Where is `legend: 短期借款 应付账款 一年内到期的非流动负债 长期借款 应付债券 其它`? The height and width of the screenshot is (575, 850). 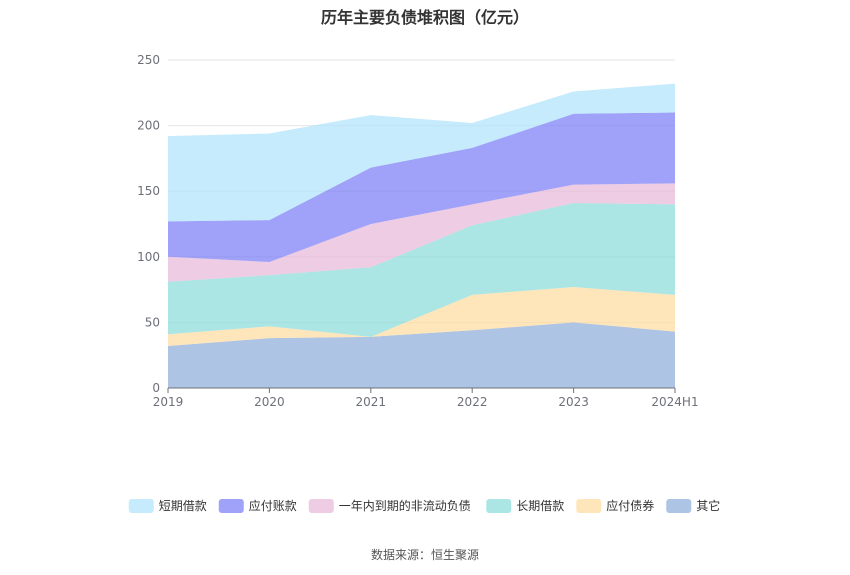
legend: 短期借款 应付账款 一年内到期的非流动负债 长期借款 应付债券 其它 is located at coordinates (424, 505).